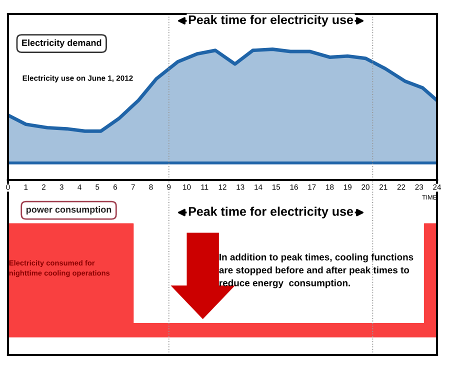 The height and width of the screenshot is (370, 450). Describe the element at coordinates (316, 271) in the screenshot. I see `annotation: In addition to peak times, cooling functions are stopped before and after peak times to reduce energy consumption.` at that location.